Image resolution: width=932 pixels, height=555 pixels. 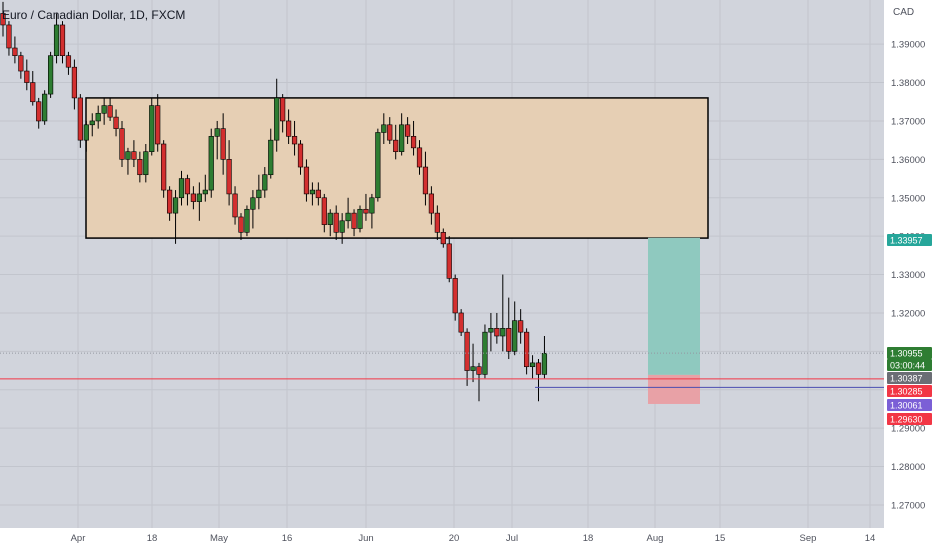 I want to click on time-axis: Apr 18 May 16 Jun 20 Jul 18 Aug 15 Sep 14, so click(x=473, y=538).